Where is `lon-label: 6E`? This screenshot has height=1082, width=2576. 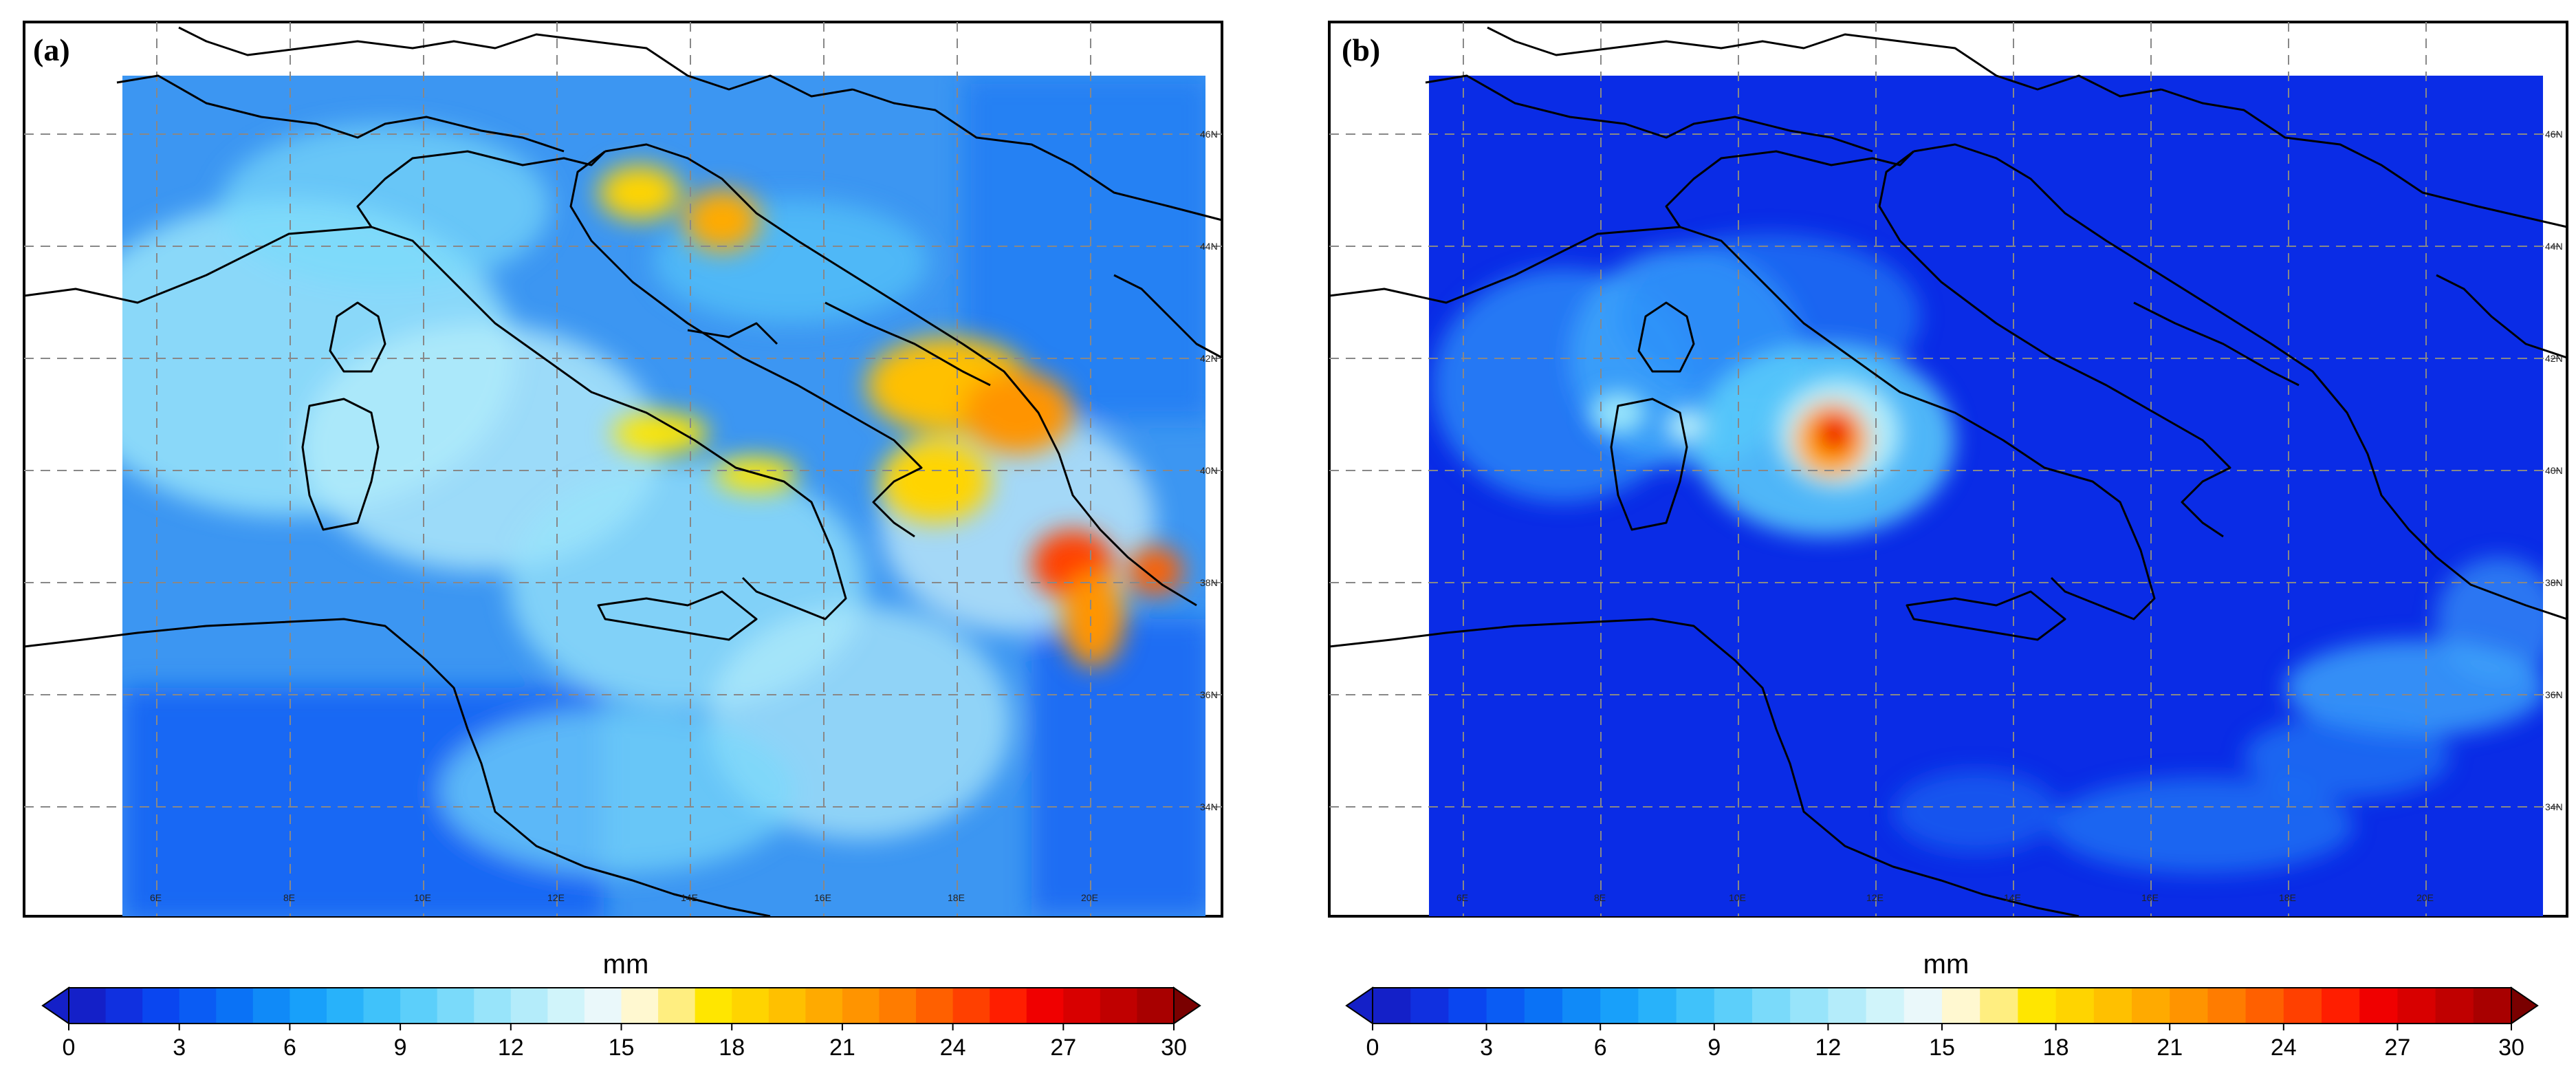
lon-label: 6E is located at coordinates (1462, 898).